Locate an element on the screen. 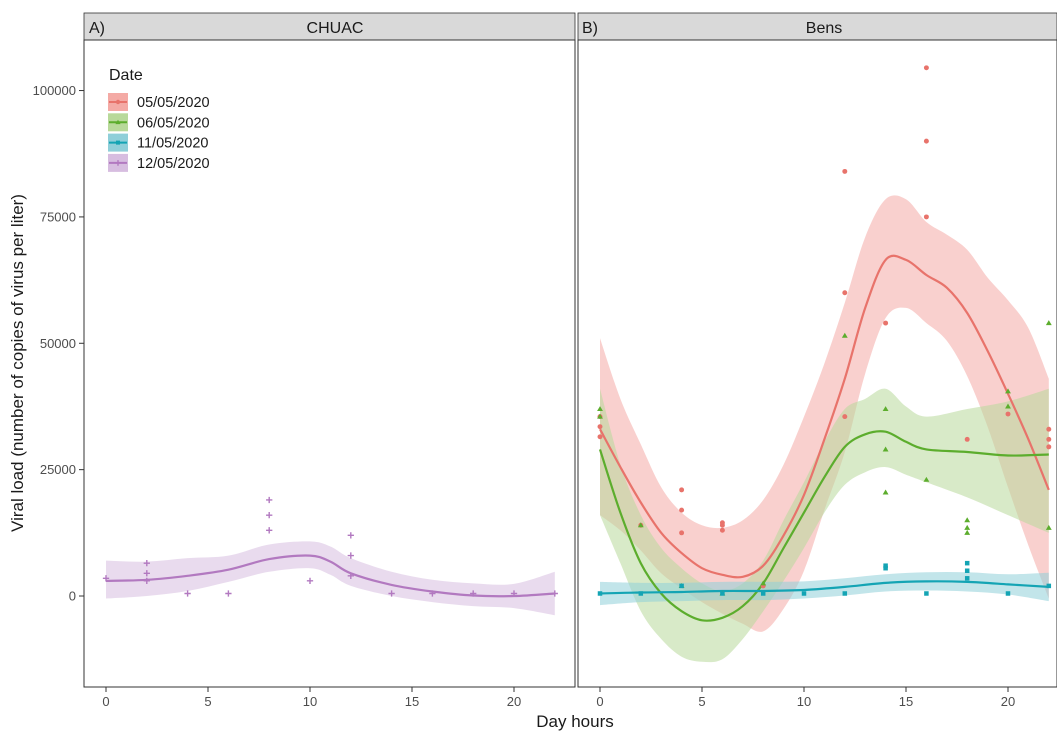 The height and width of the screenshot is (733, 1057). panel-a-x-axis: 0 5 10 15 20 is located at coordinates (311, 698).